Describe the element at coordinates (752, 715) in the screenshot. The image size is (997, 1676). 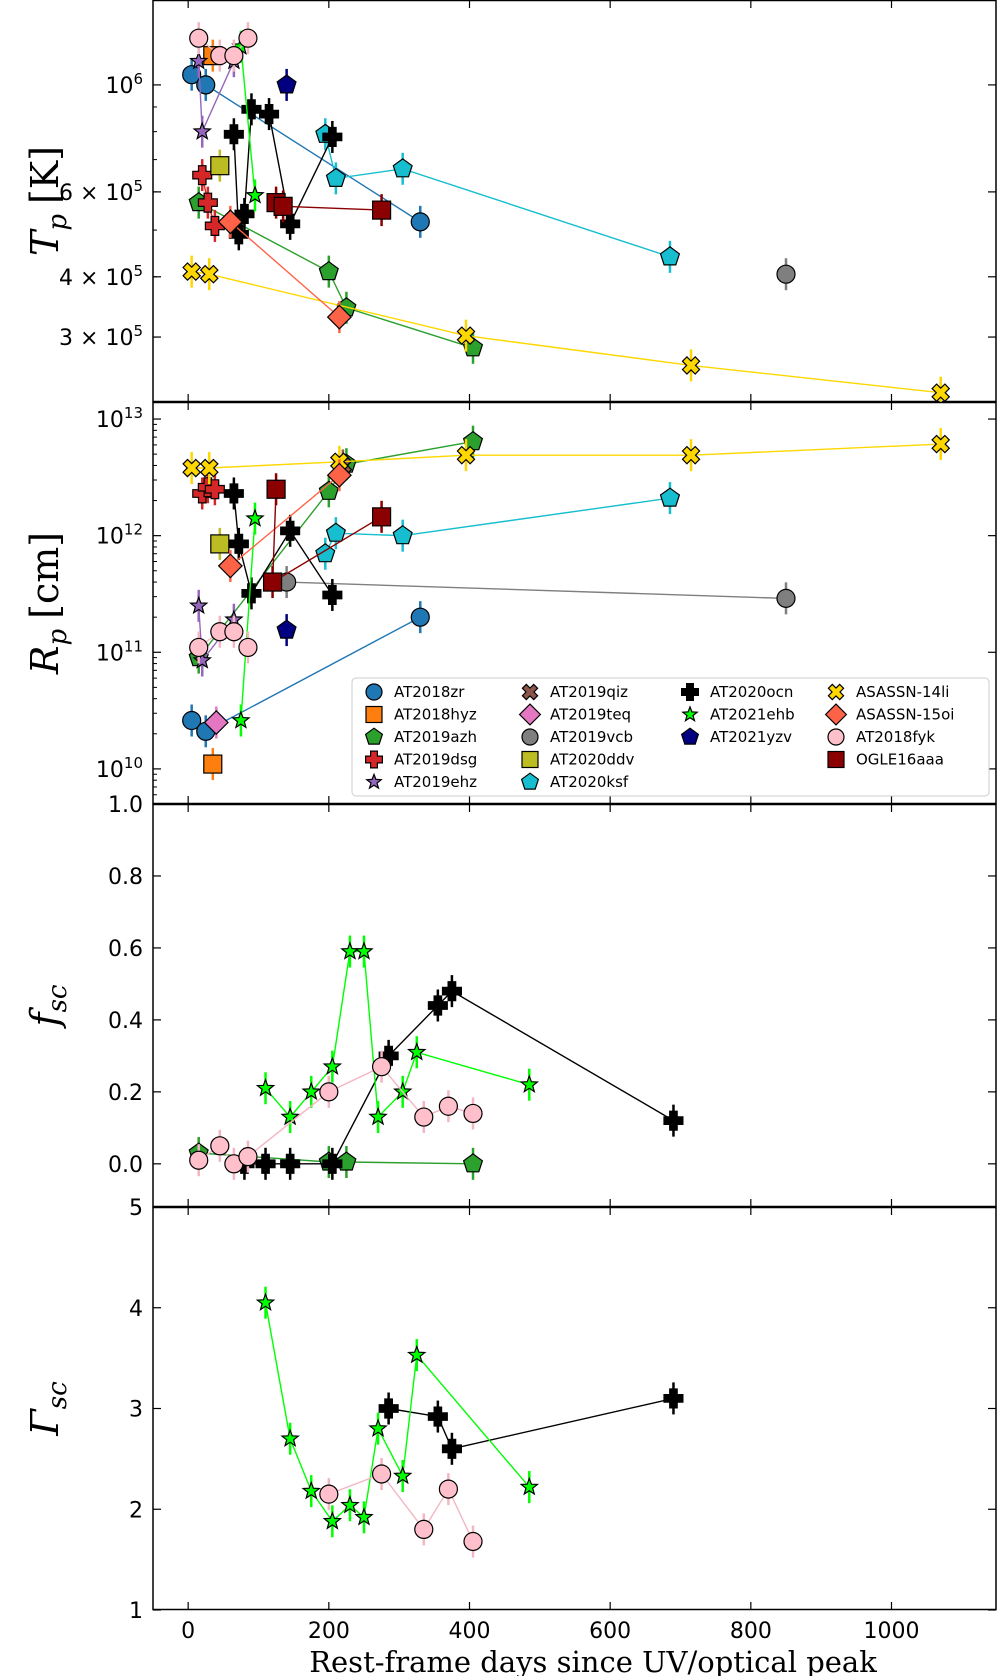
I see `legend-label: AT2021ehb` at that location.